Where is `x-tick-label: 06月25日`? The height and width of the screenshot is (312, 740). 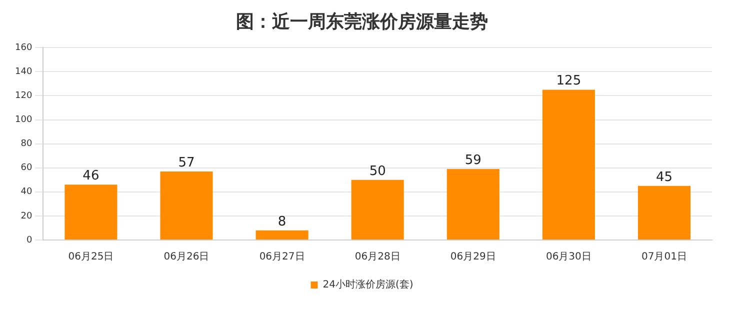 x-tick-label: 06月25日 is located at coordinates (91, 257).